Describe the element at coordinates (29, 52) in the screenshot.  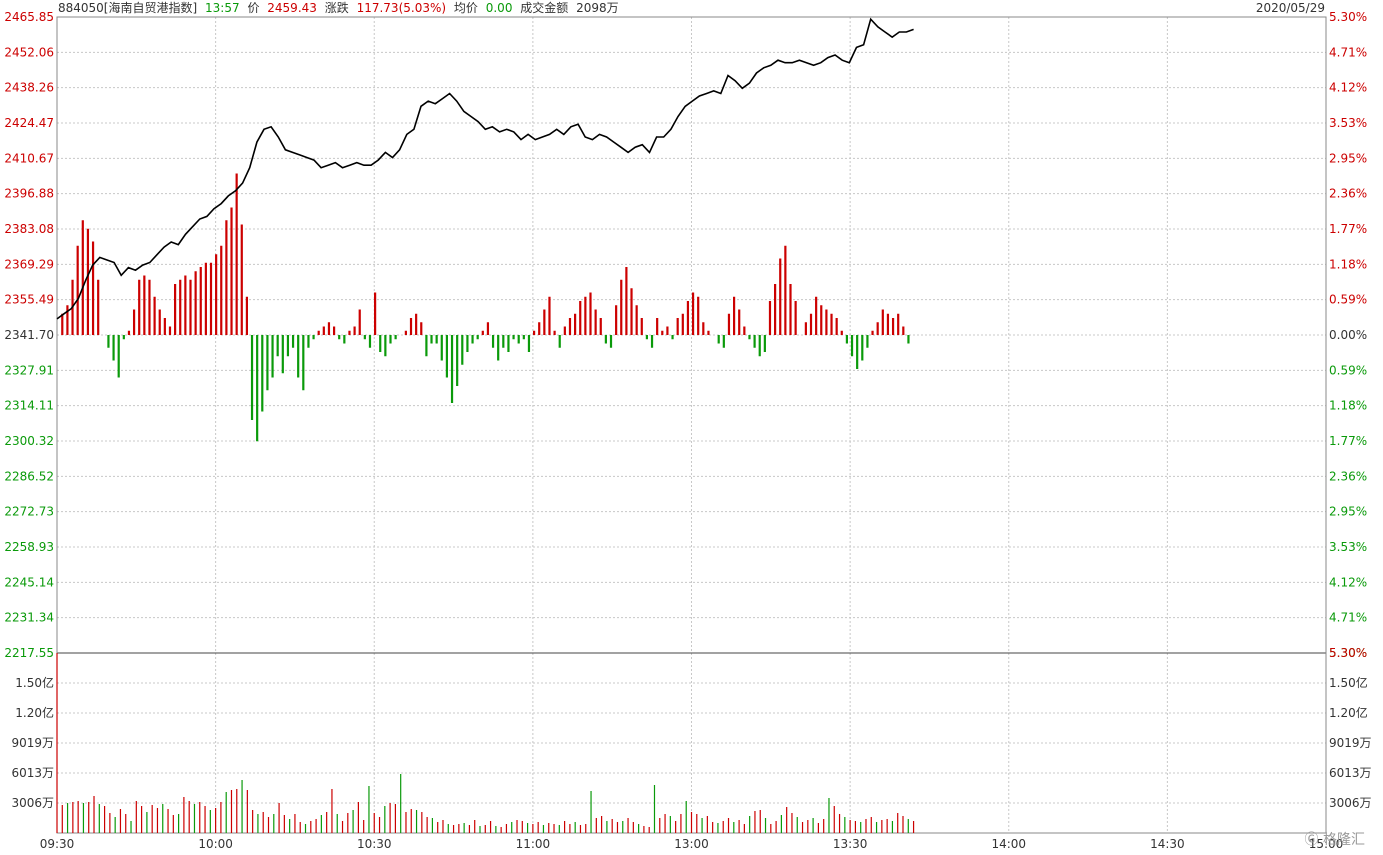
I see `price-tick-label: 2452.06` at that location.